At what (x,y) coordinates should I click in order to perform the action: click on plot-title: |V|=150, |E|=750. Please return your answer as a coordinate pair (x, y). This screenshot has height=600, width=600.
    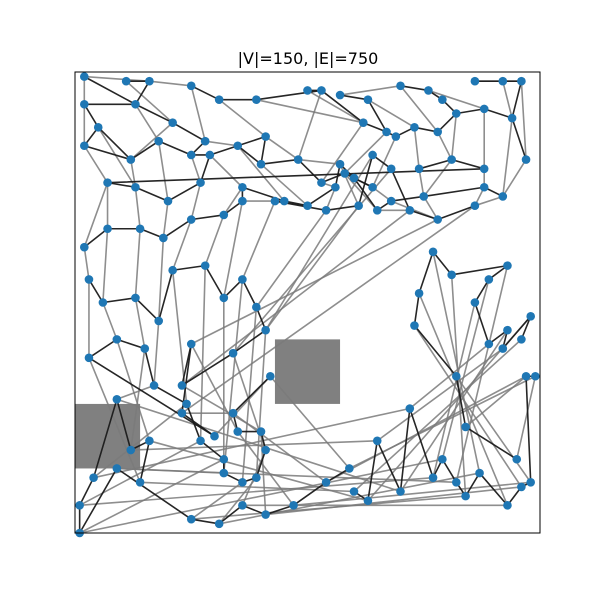
    Looking at the image, I should click on (308, 58).